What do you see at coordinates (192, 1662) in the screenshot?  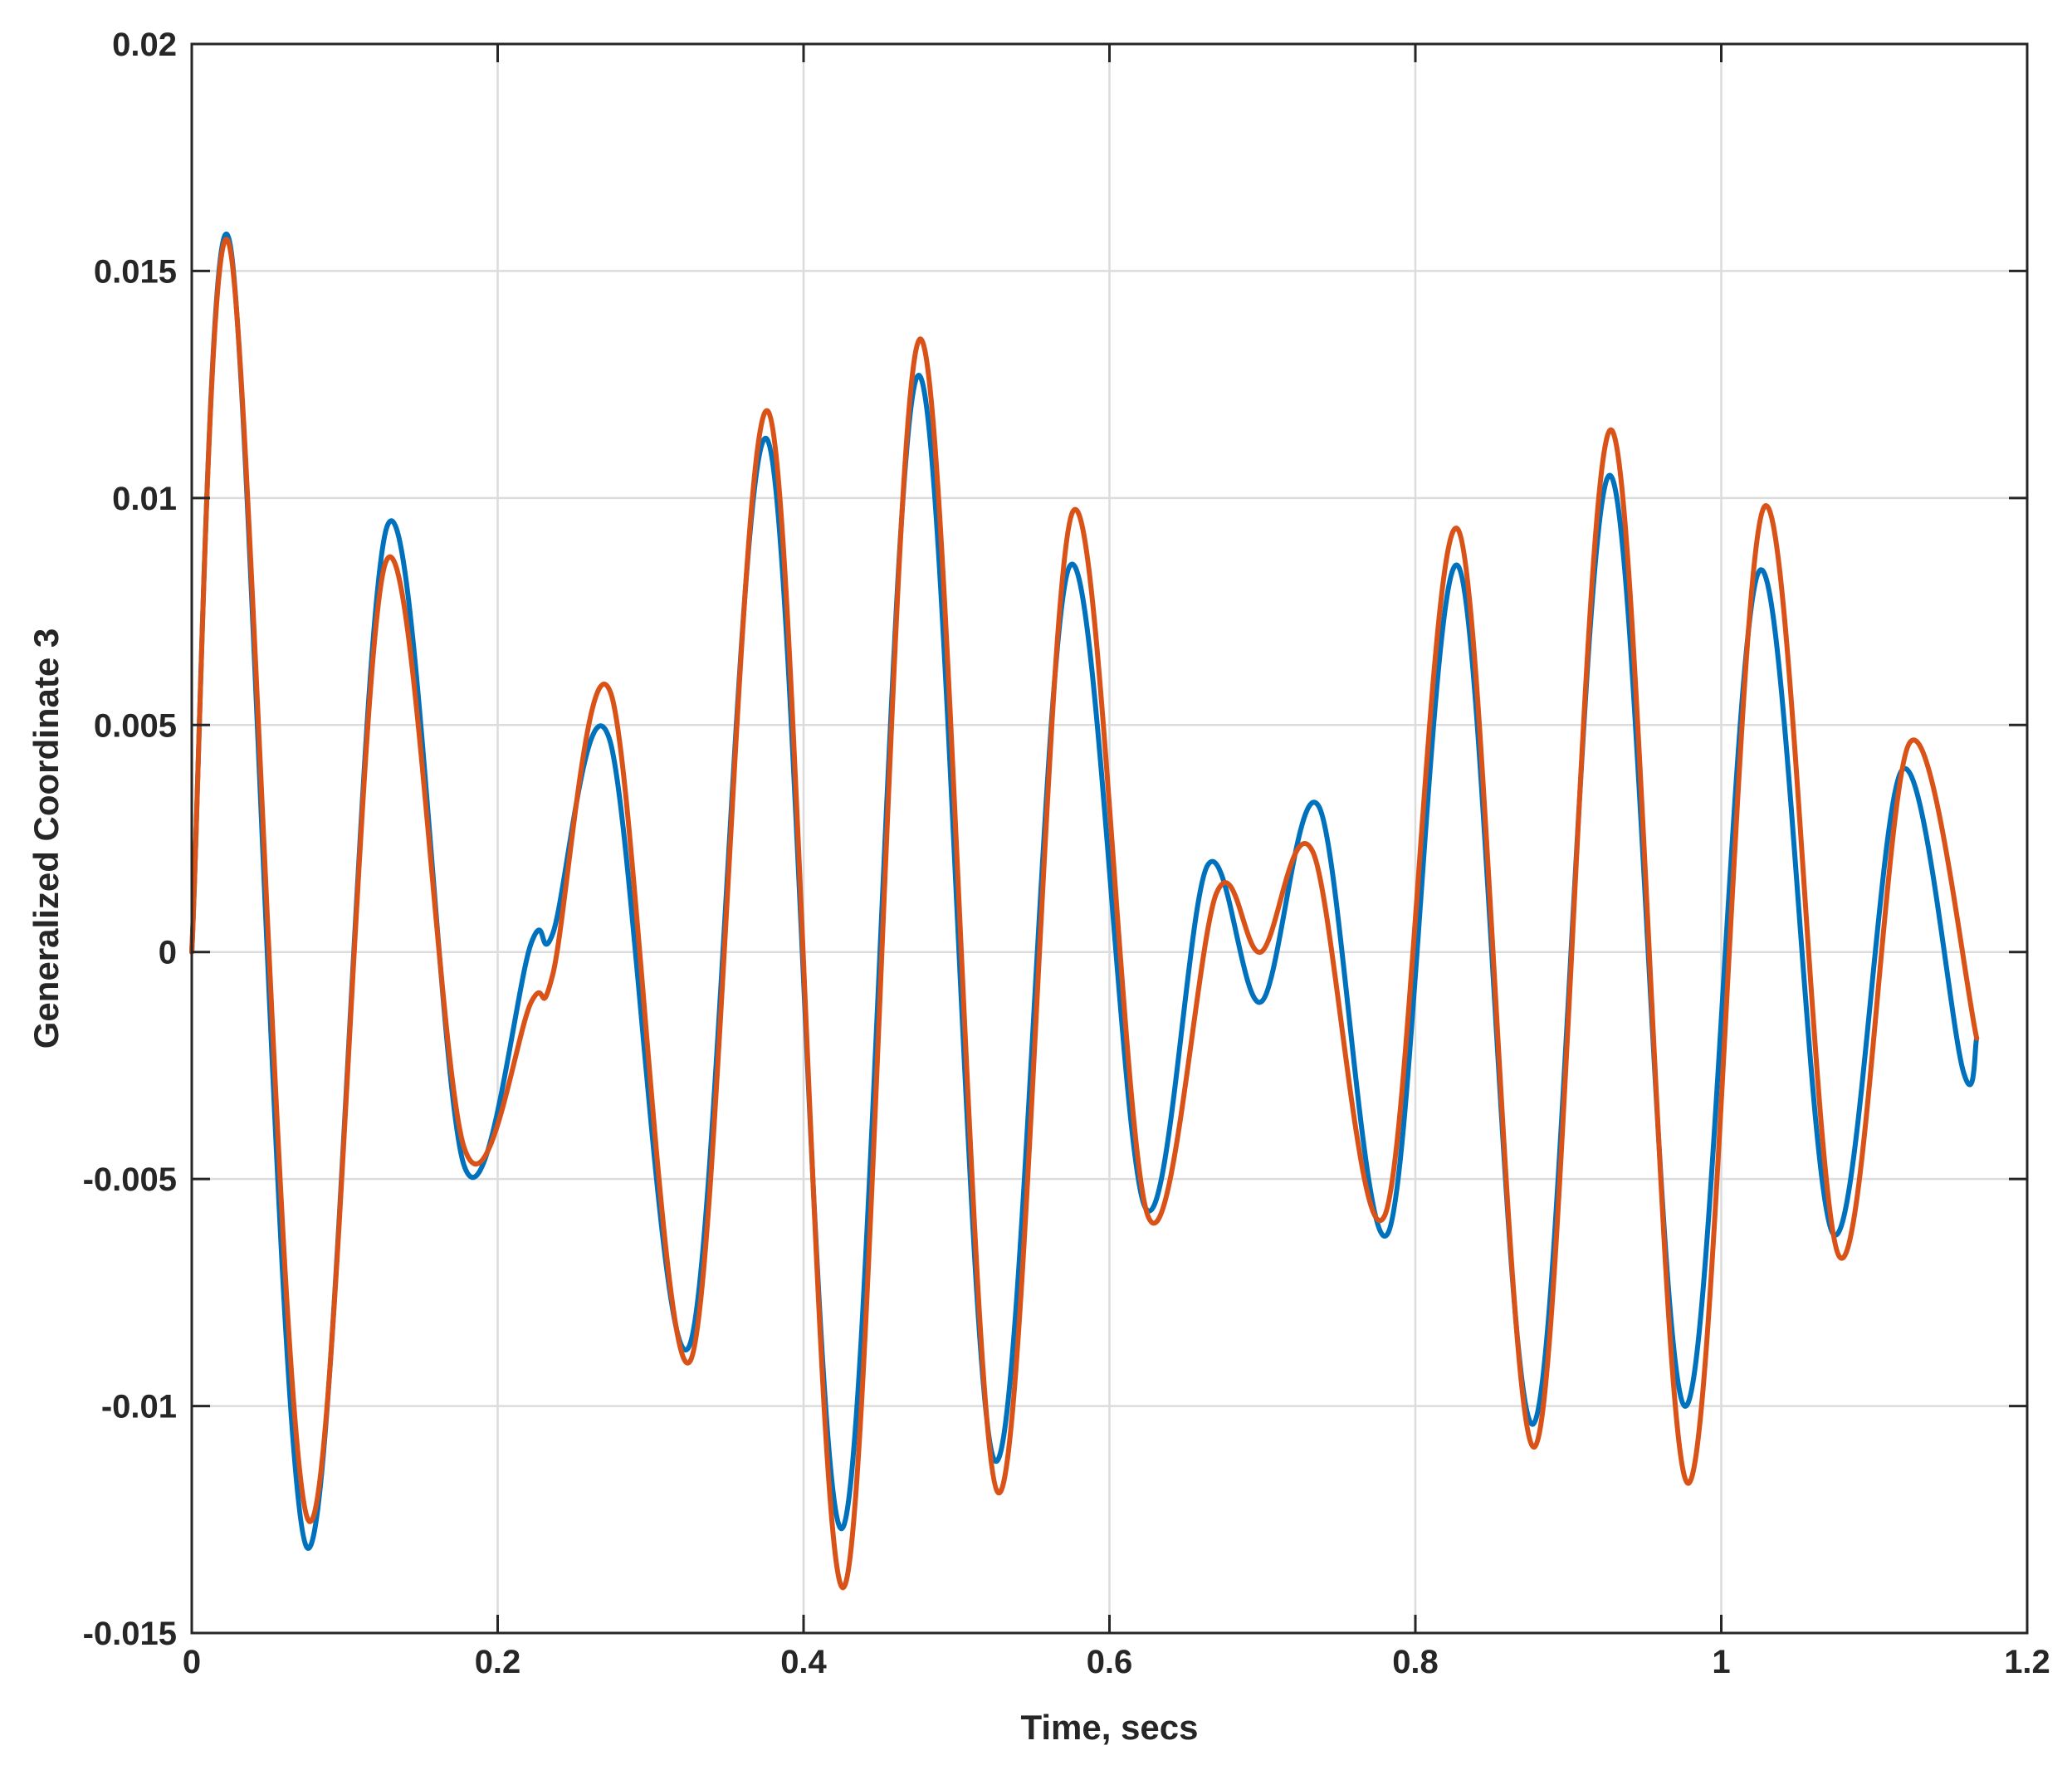 I see `x-tick-label: 0` at bounding box center [192, 1662].